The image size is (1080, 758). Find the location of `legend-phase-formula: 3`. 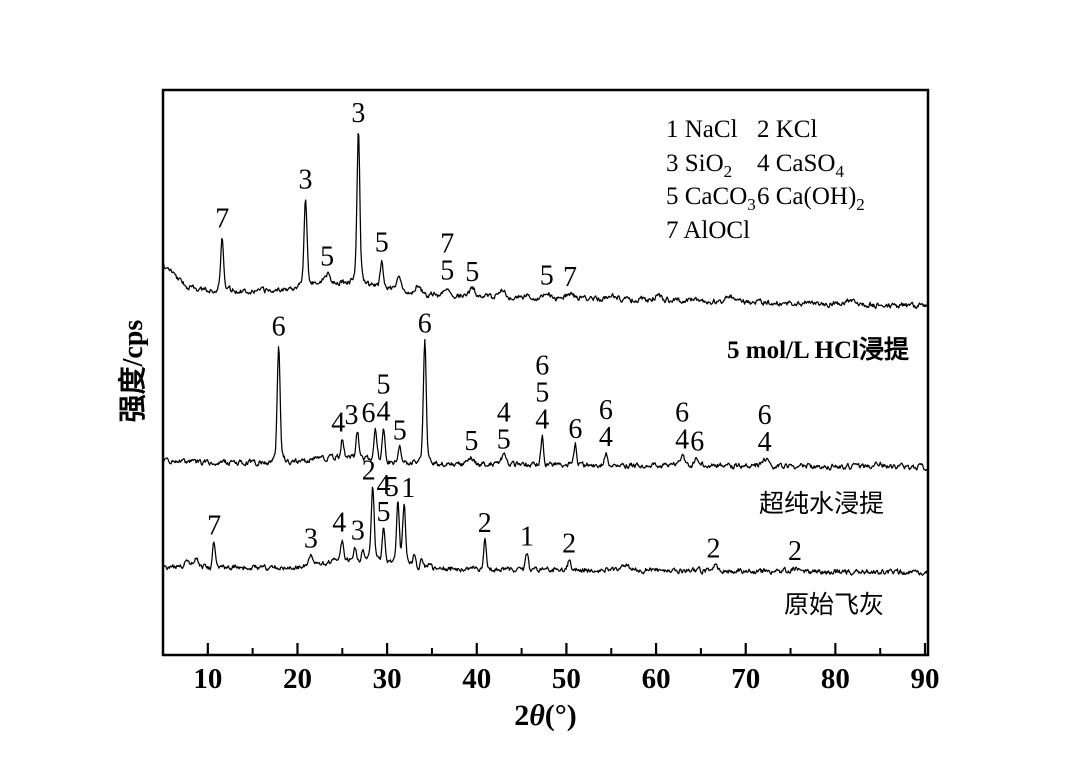

legend-phase-formula: 3 is located at coordinates (751, 204).